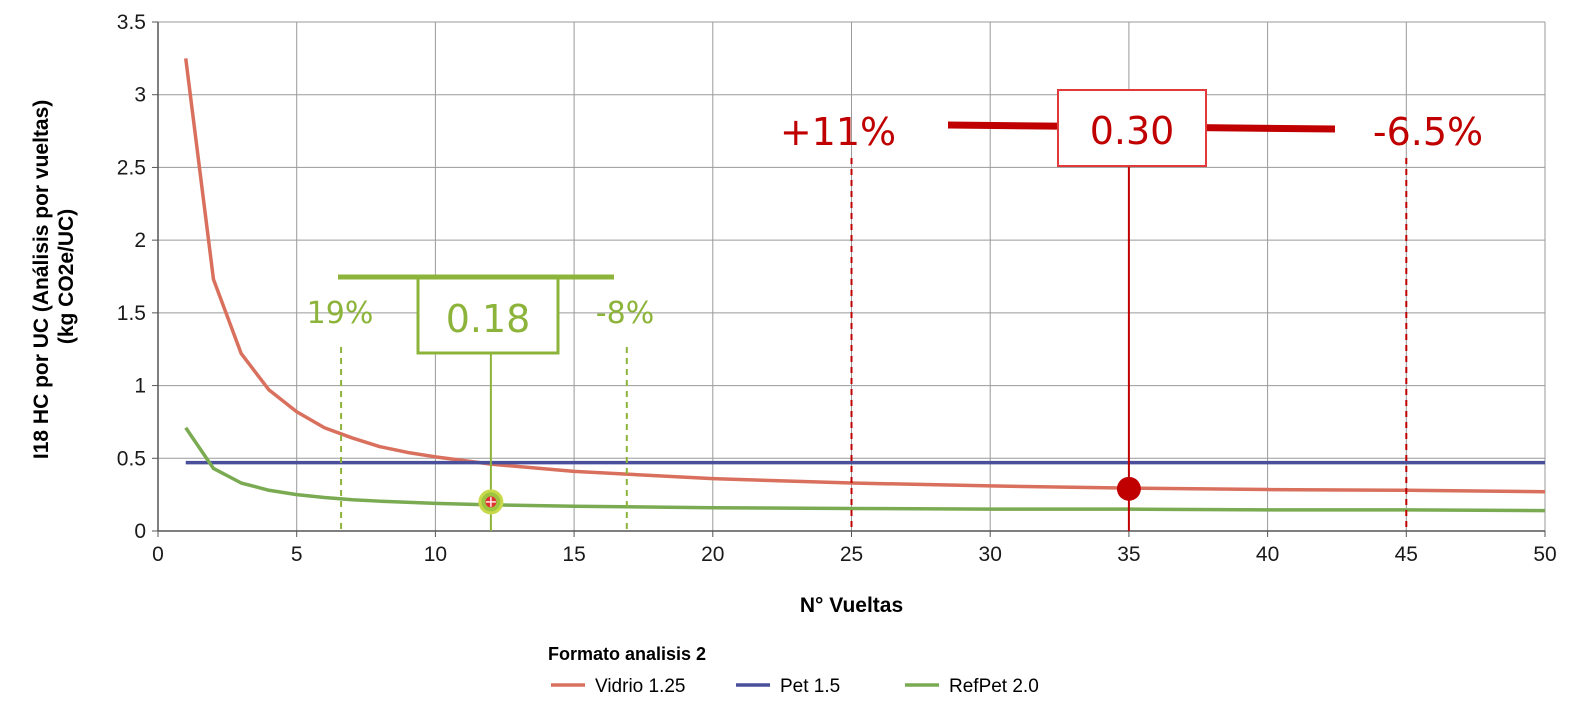  What do you see at coordinates (158, 554) in the screenshot?
I see `x-tick-label: 0` at bounding box center [158, 554].